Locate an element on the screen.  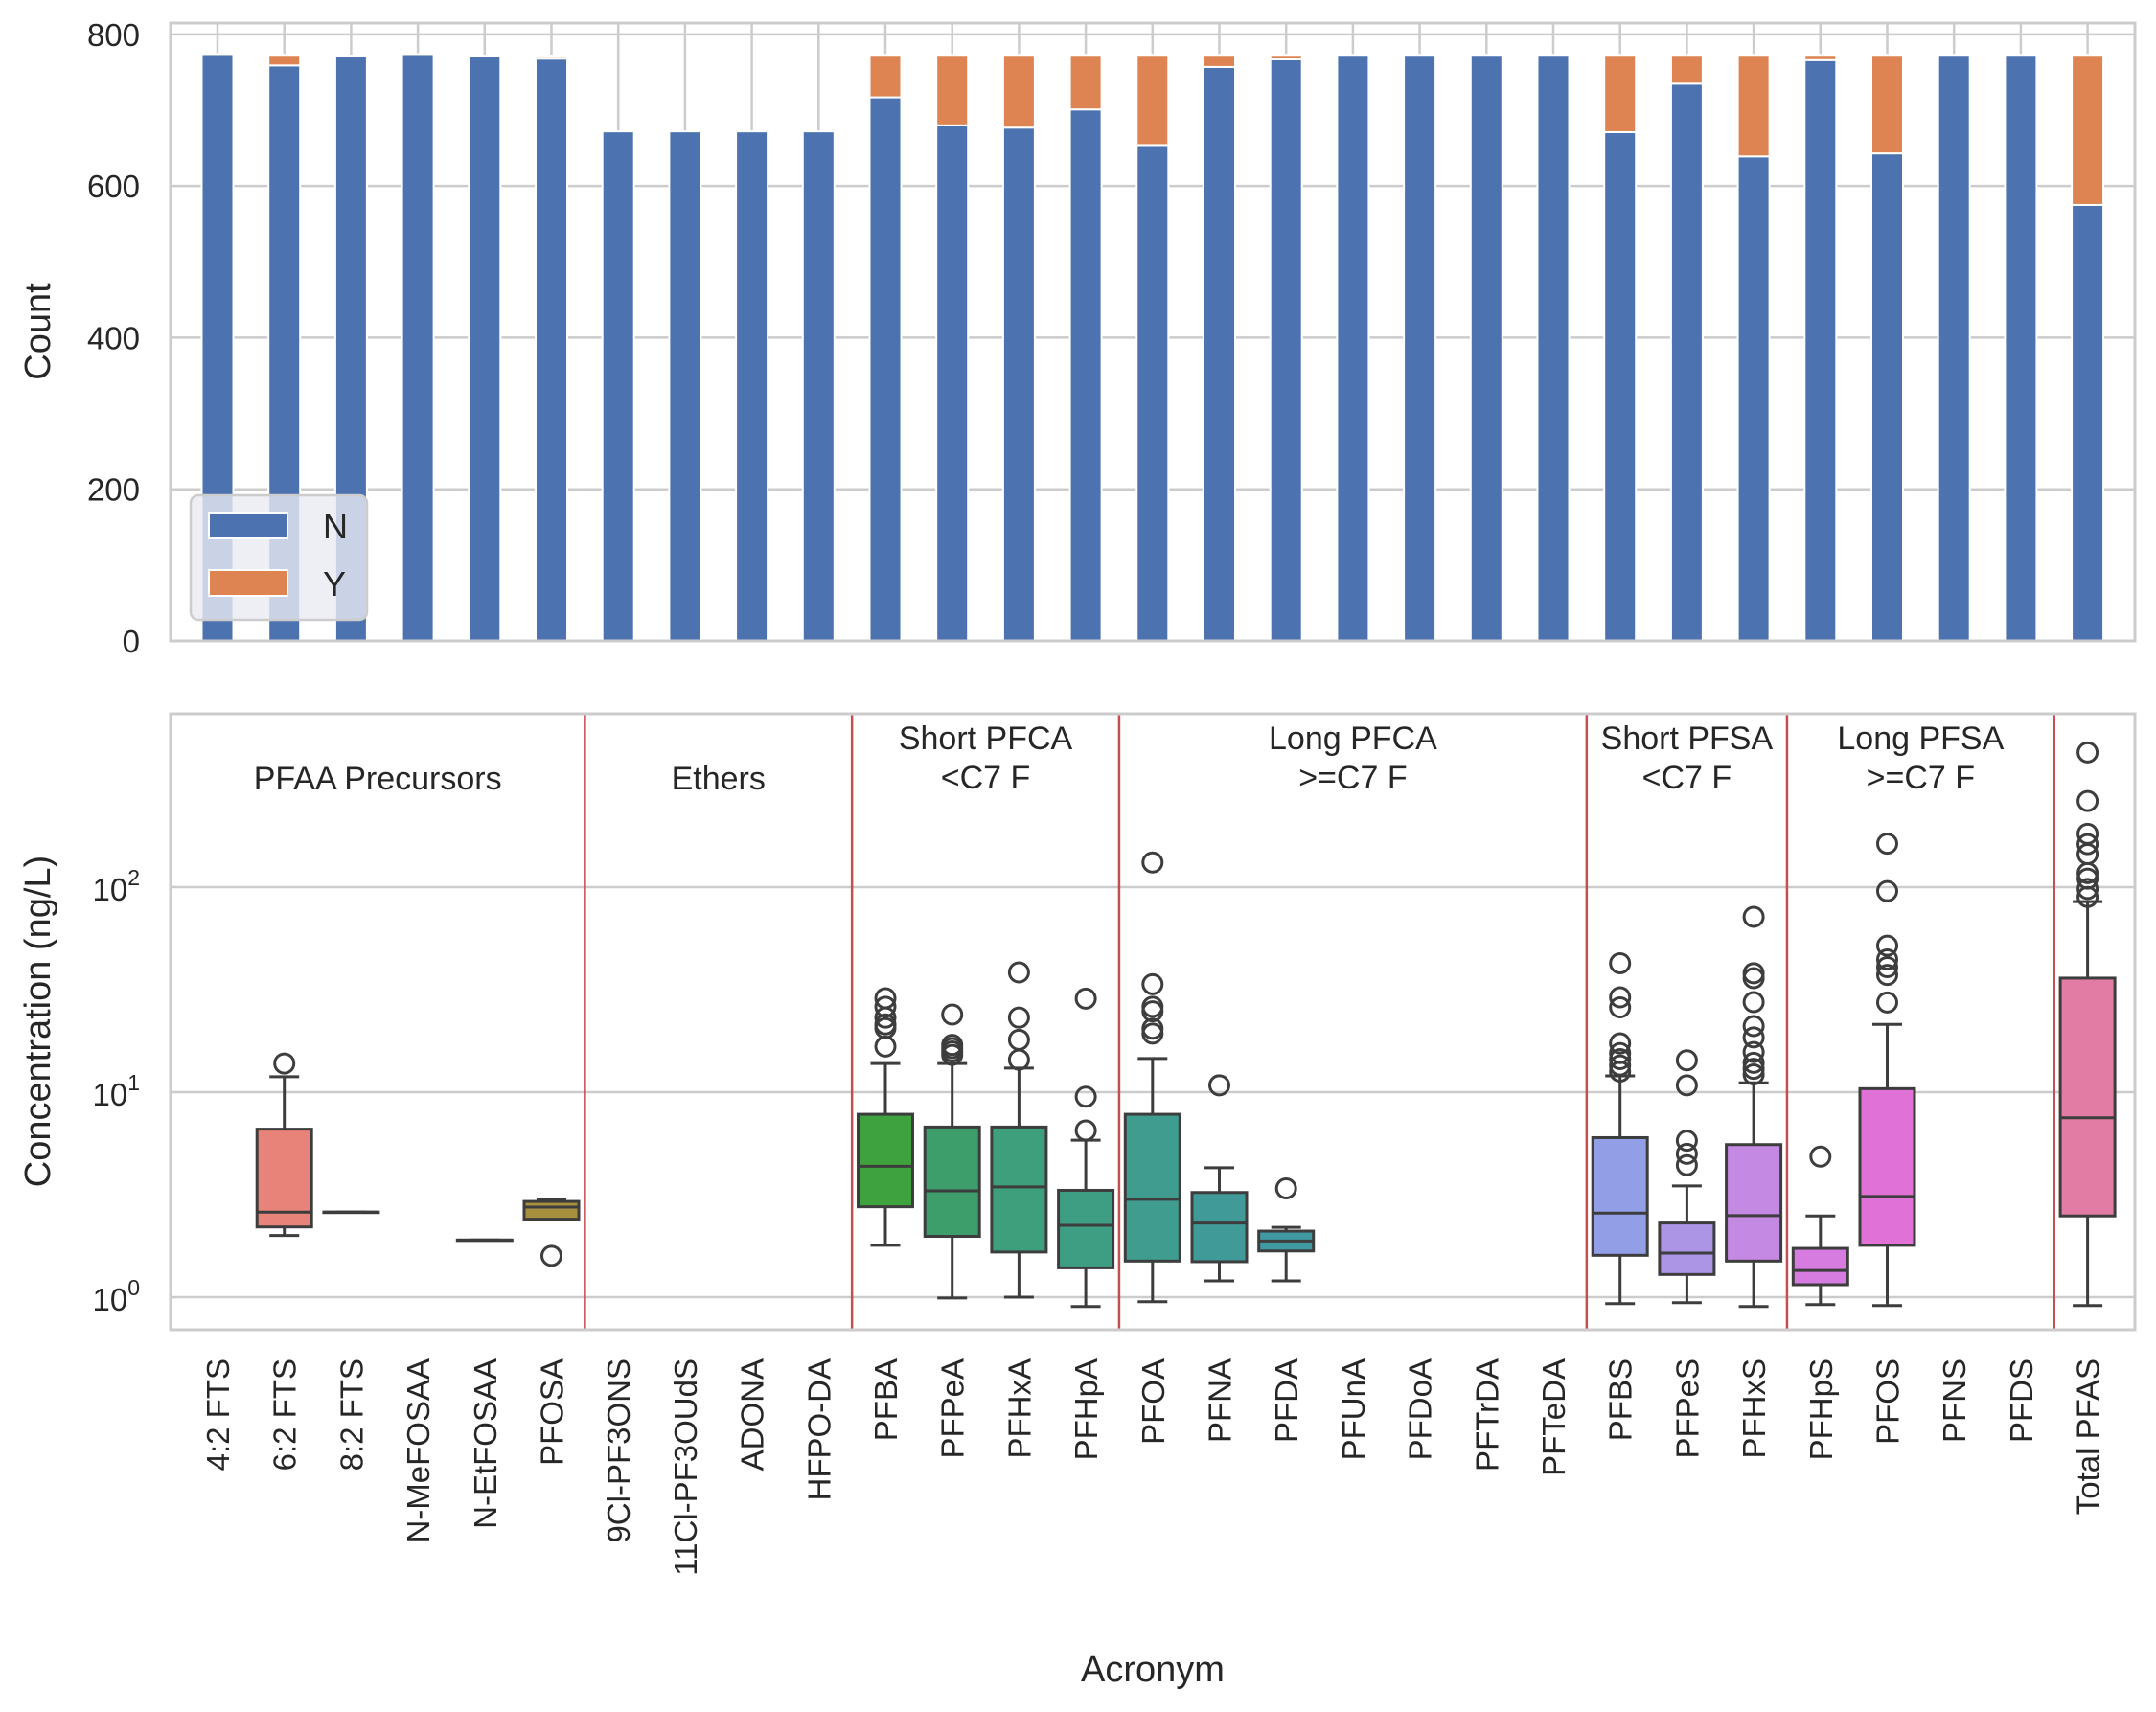
group-label: Short PFSA is located at coordinates (1687, 738).